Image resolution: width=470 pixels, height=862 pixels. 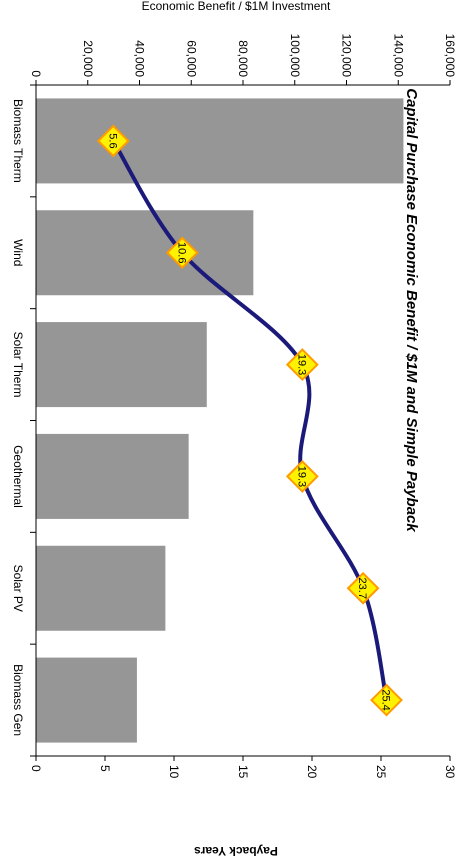 I want to click on secondary-axis-title: Payback Years, so click(x=236, y=850).